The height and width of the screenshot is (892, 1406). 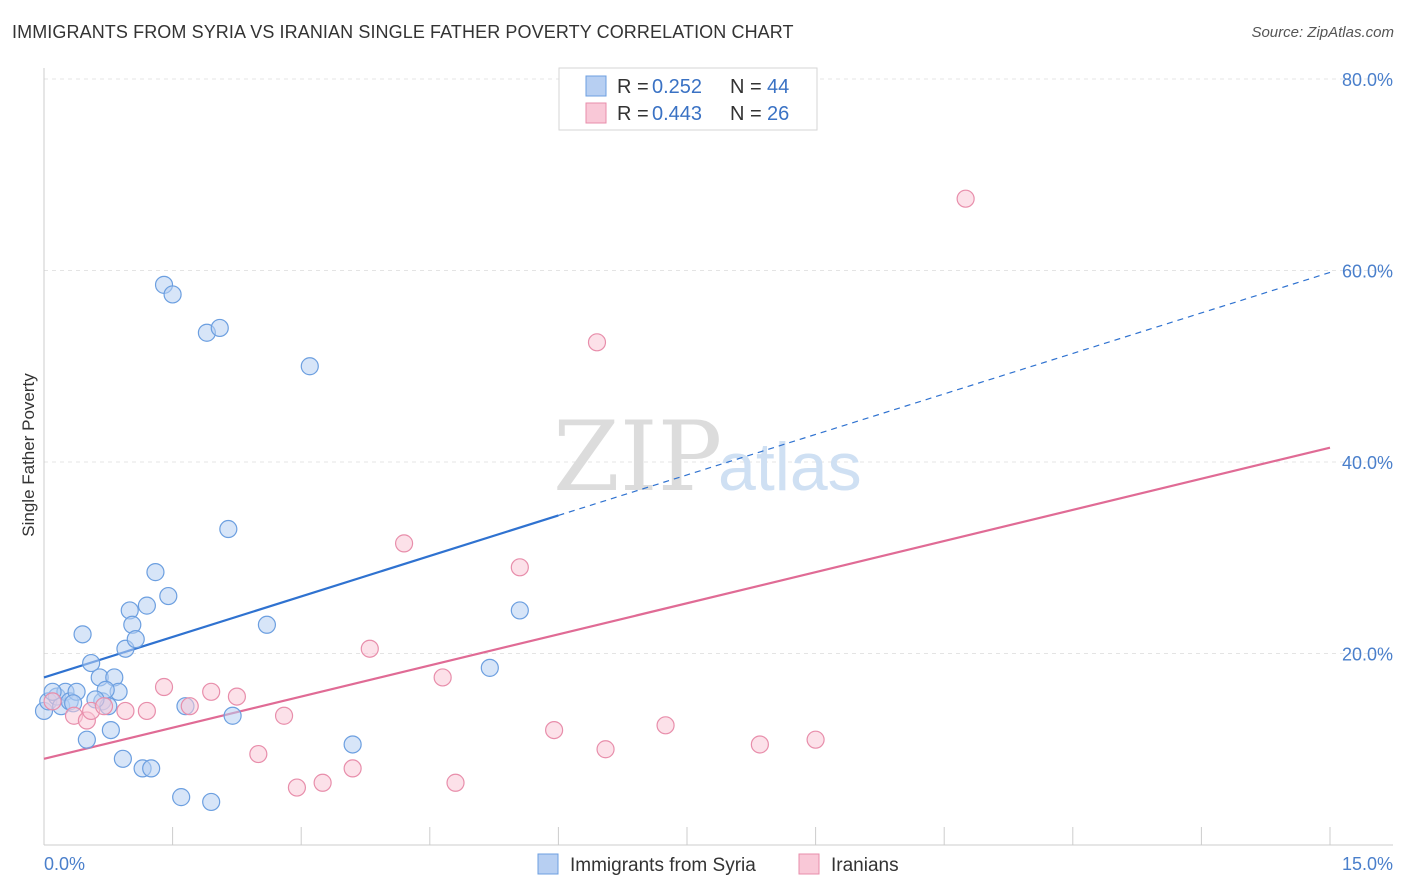 What do you see at coordinates (809, 864) in the screenshot?
I see `bottom-legend-swatch-iranians` at bounding box center [809, 864].